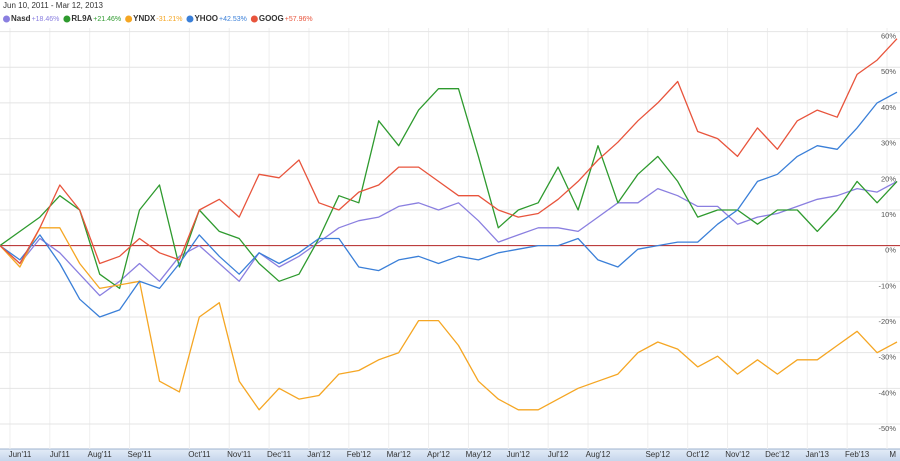  I want to click on x-tick-label: Nov'11, so click(239, 454).